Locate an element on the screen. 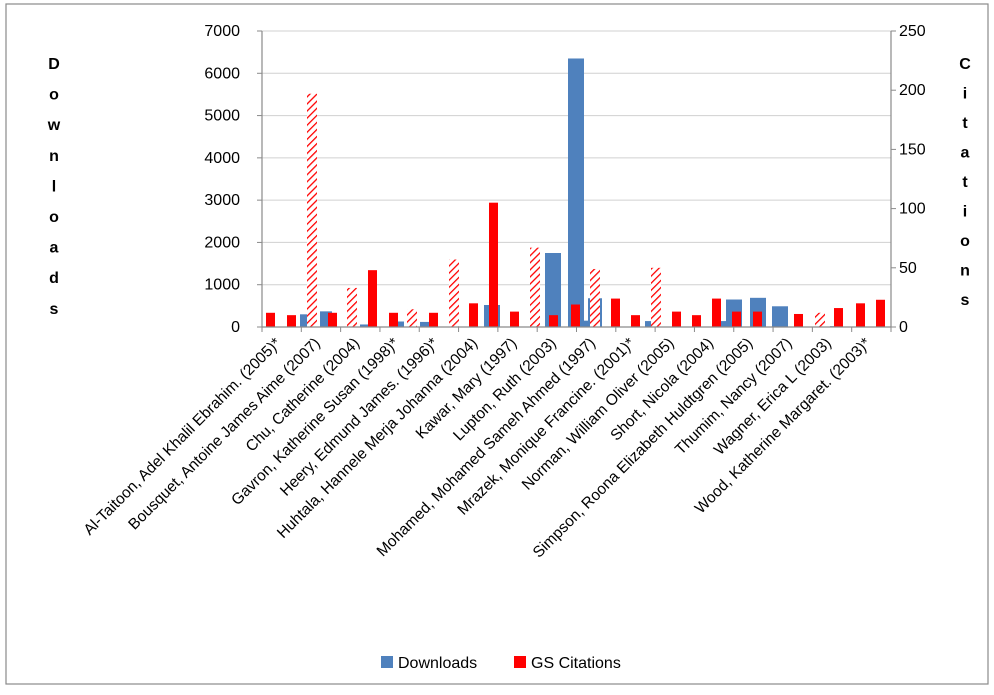 This screenshot has width=994, height=695. right-tick-label: 100 is located at coordinates (912, 209).